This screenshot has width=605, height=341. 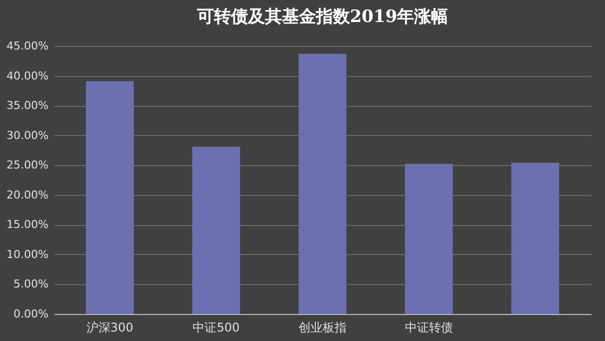 I want to click on y-tick-label: 5.00%, so click(x=31, y=284).